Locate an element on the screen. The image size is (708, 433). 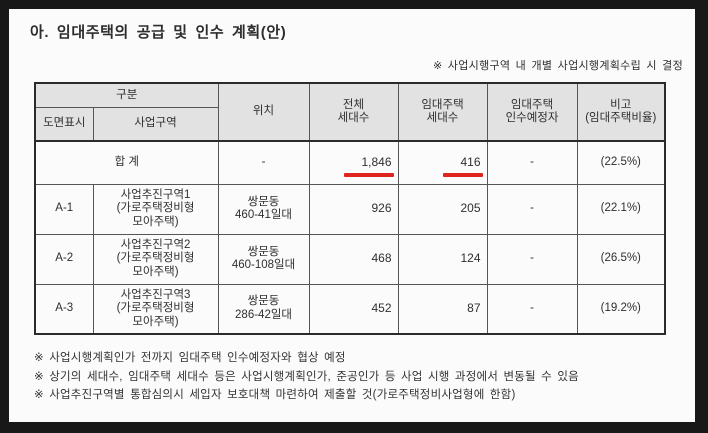
header-total-units: 전체 세대수 is located at coordinates (353, 112).